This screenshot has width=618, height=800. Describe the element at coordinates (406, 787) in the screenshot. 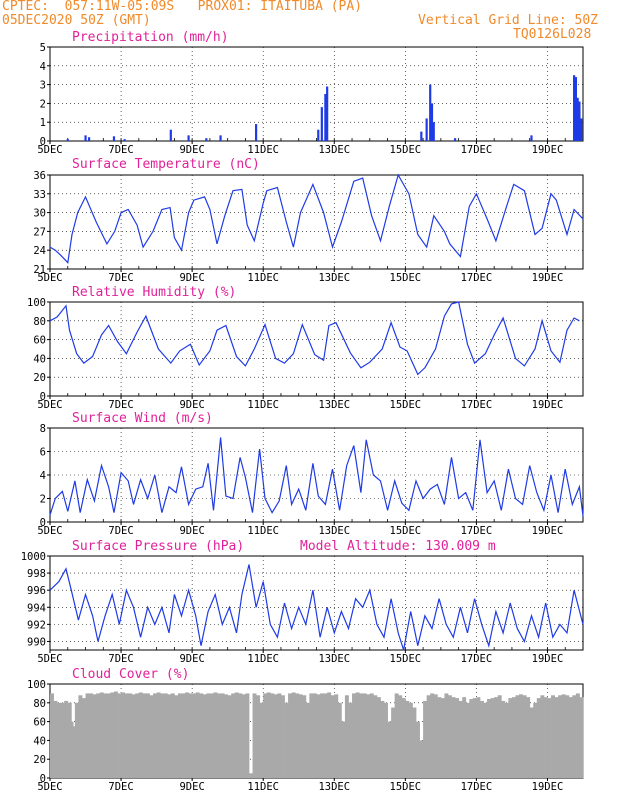

I see `cloud-xtick-label: 15DEC` at that location.